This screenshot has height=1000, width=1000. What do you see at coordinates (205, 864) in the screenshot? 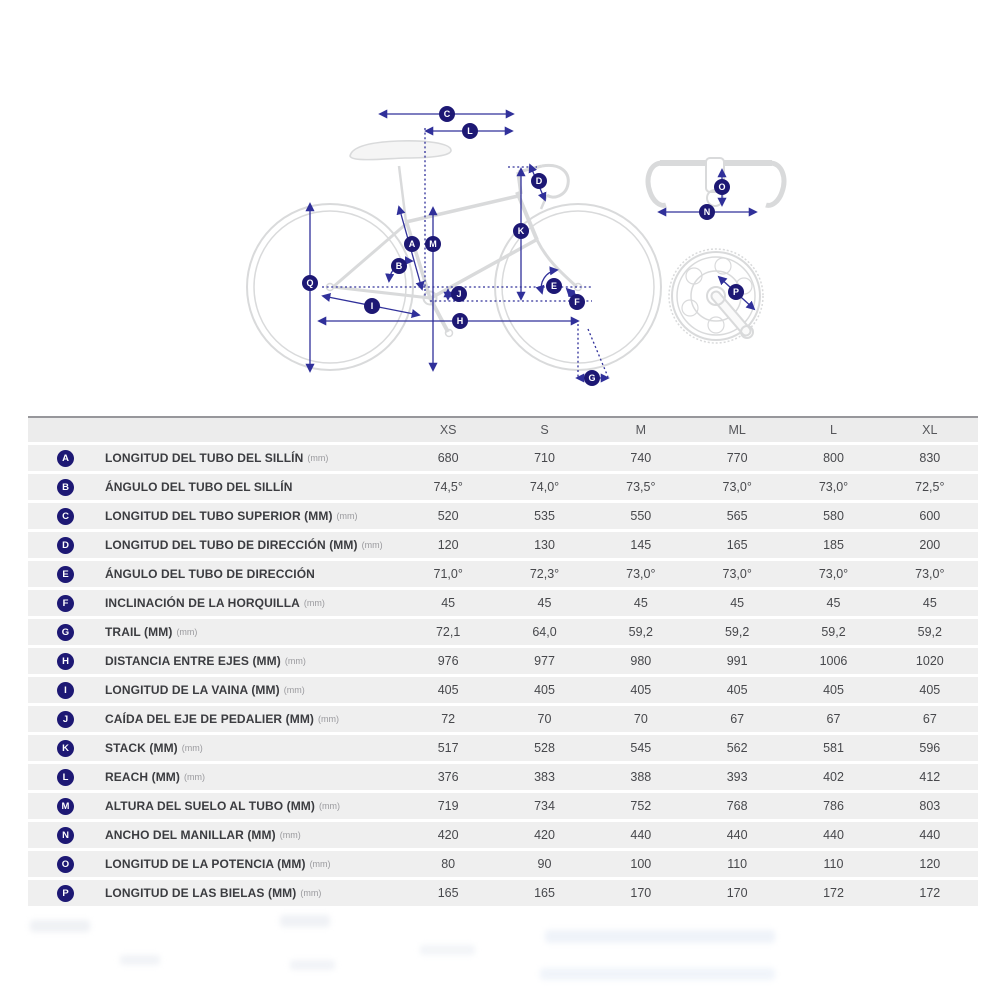
I see `row-label: LONGITUD DE LA POTENCIA (MM)` at bounding box center [205, 864].